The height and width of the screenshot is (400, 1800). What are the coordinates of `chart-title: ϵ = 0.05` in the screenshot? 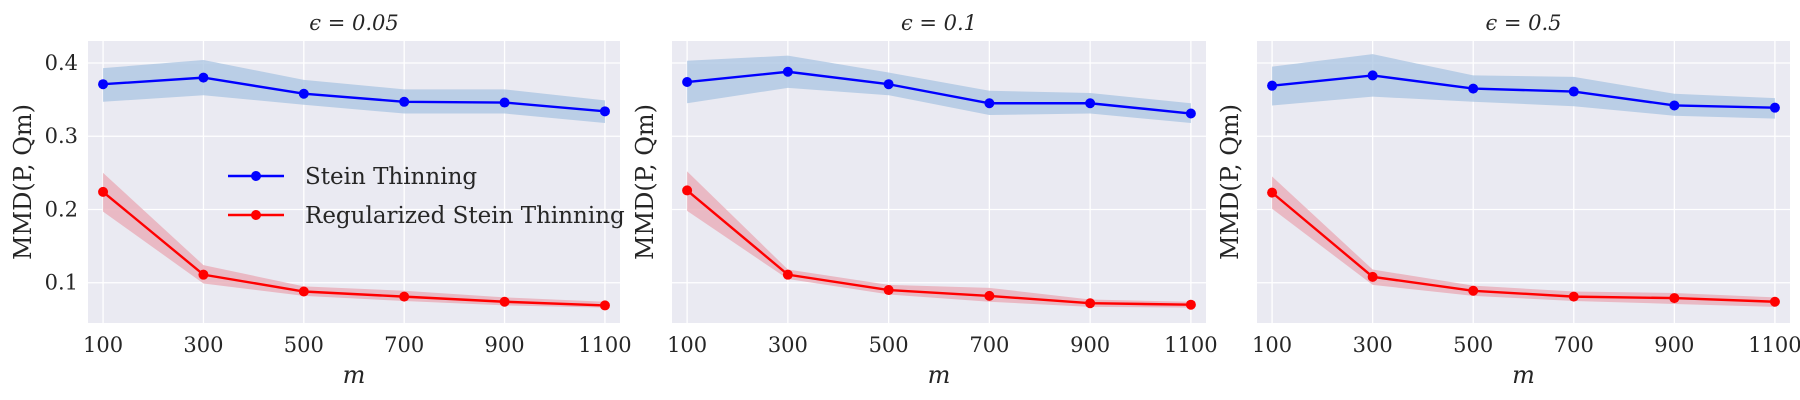 It's located at (353, 23).